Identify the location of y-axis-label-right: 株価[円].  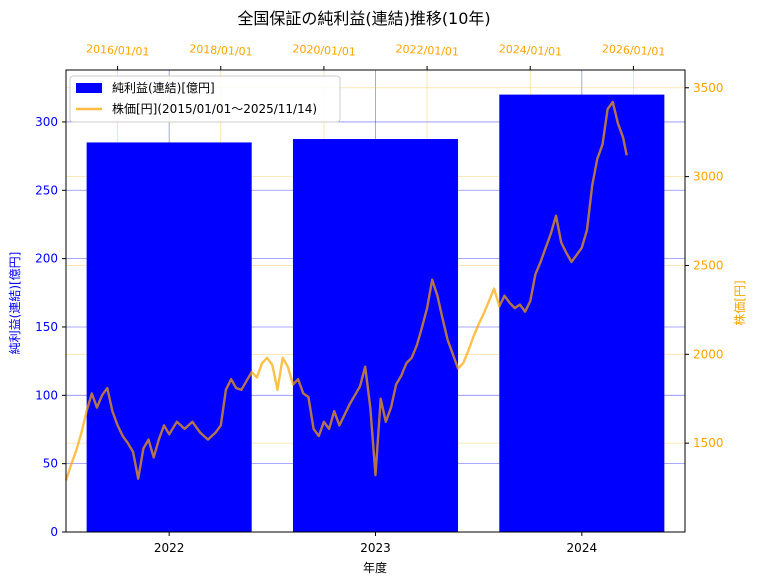
(739, 302).